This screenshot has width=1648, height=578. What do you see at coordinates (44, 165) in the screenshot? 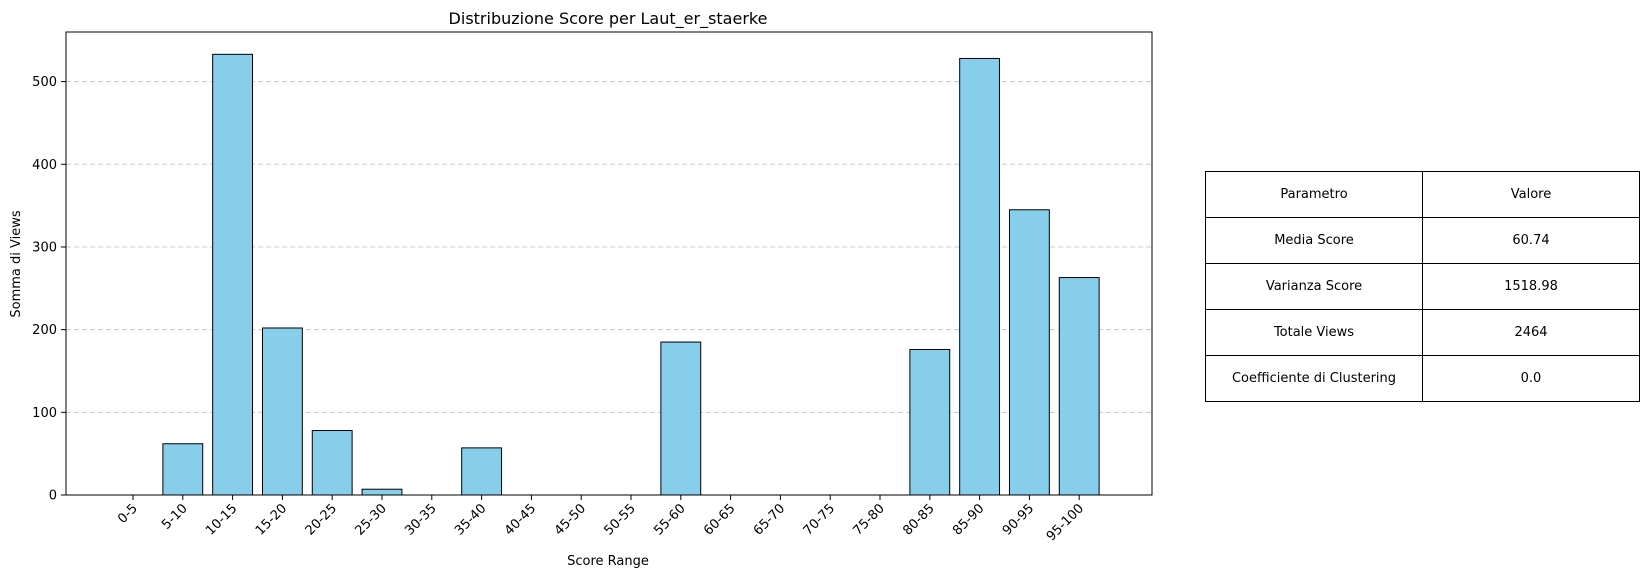
I see `y-tick-label: 400` at bounding box center [44, 165].